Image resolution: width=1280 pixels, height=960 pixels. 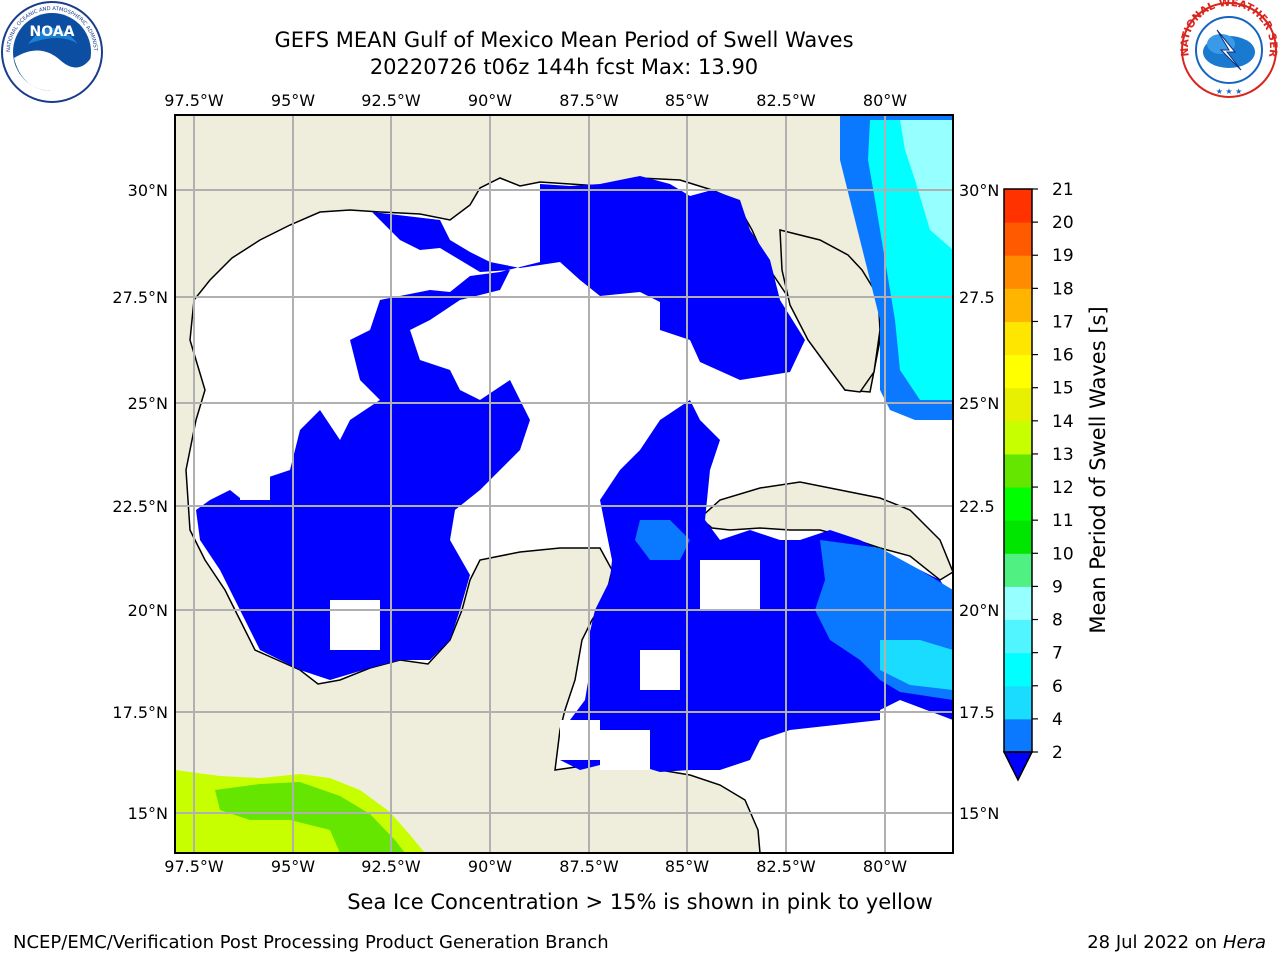 I want to click on noaa-logo-text: NOAA, so click(x=52, y=32).